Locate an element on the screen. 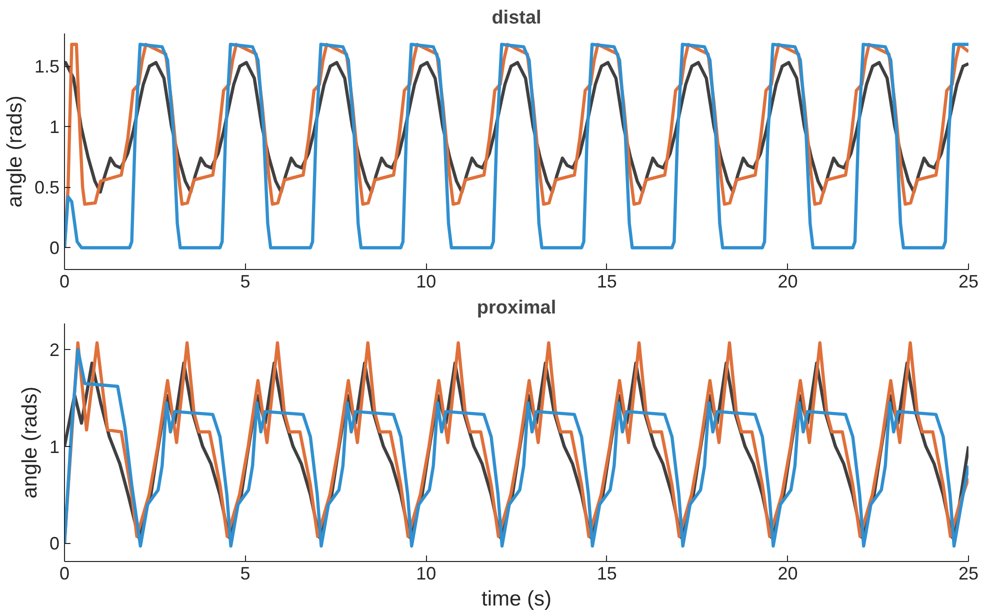 The image size is (990, 613). y-tick-label: 2 is located at coordinates (54, 350).